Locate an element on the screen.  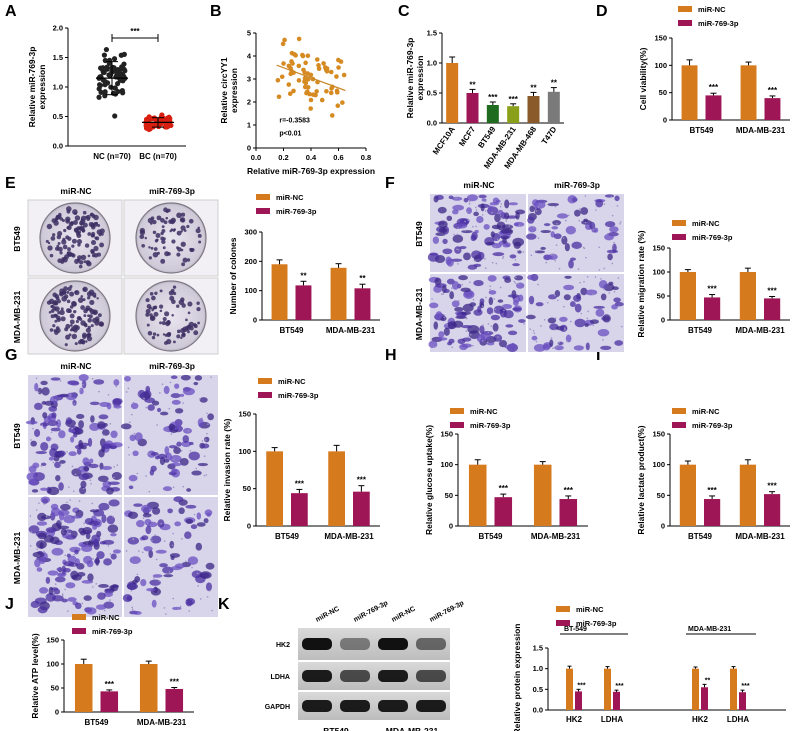
y-tick-label: 2 is located at coordinates (249, 102).